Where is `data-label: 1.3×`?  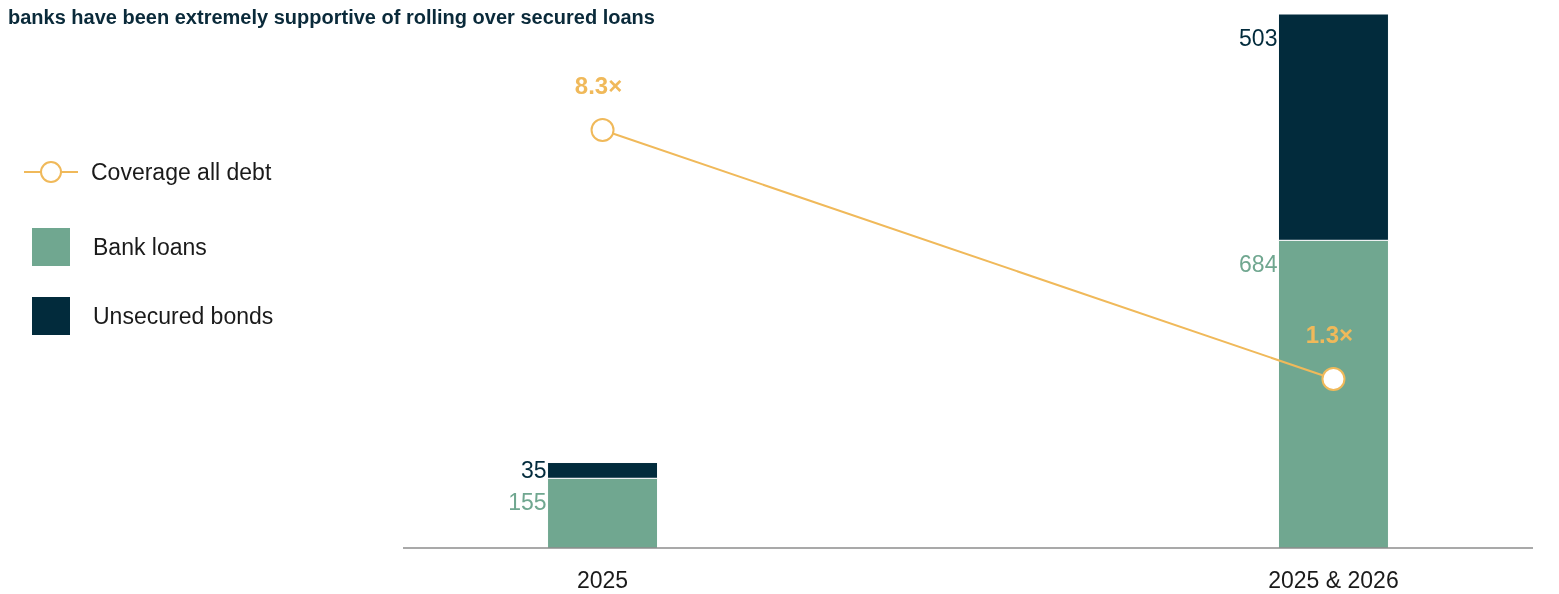
data-label: 1.3× is located at coordinates (1329, 334).